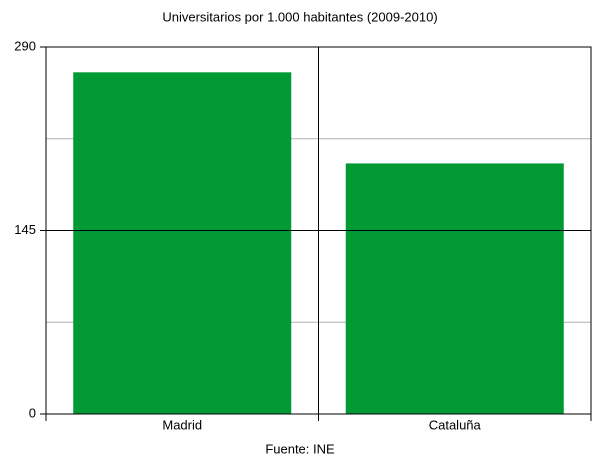 This screenshot has width=600, height=463. I want to click on x-tick-label: Cataluña, so click(455, 424).